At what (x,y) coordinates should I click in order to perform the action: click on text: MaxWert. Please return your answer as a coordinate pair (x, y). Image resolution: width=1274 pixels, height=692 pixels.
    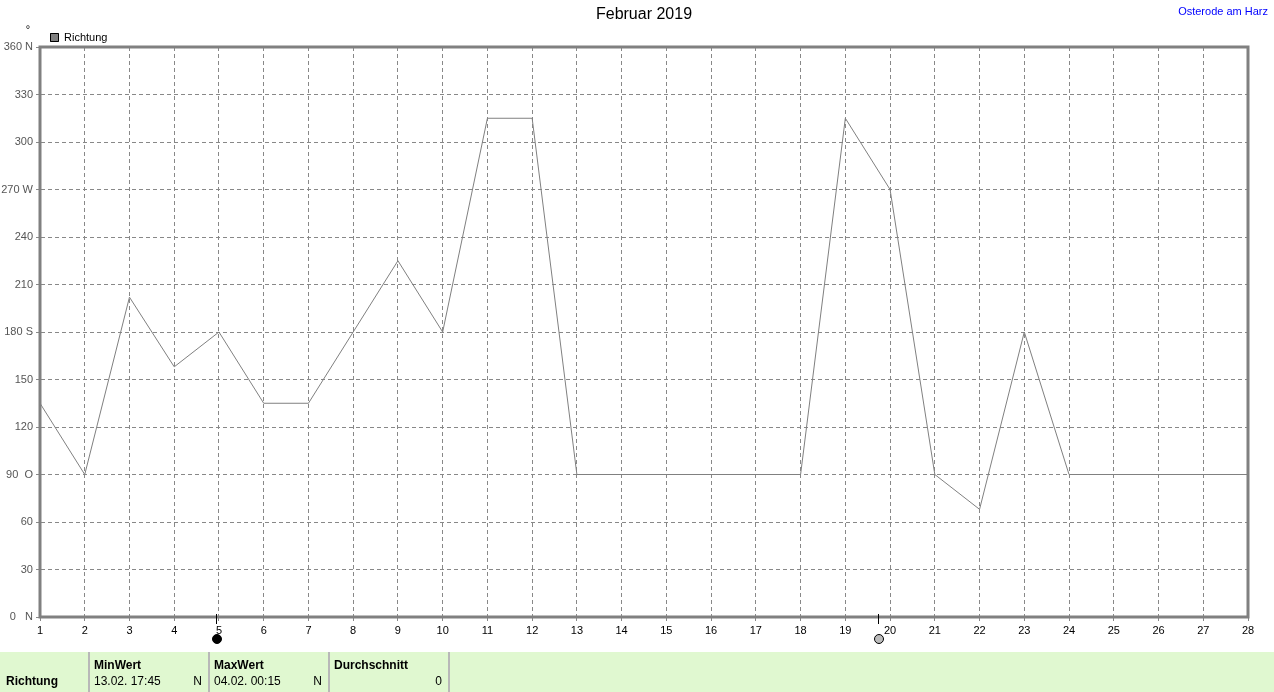
    Looking at the image, I should click on (239, 665).